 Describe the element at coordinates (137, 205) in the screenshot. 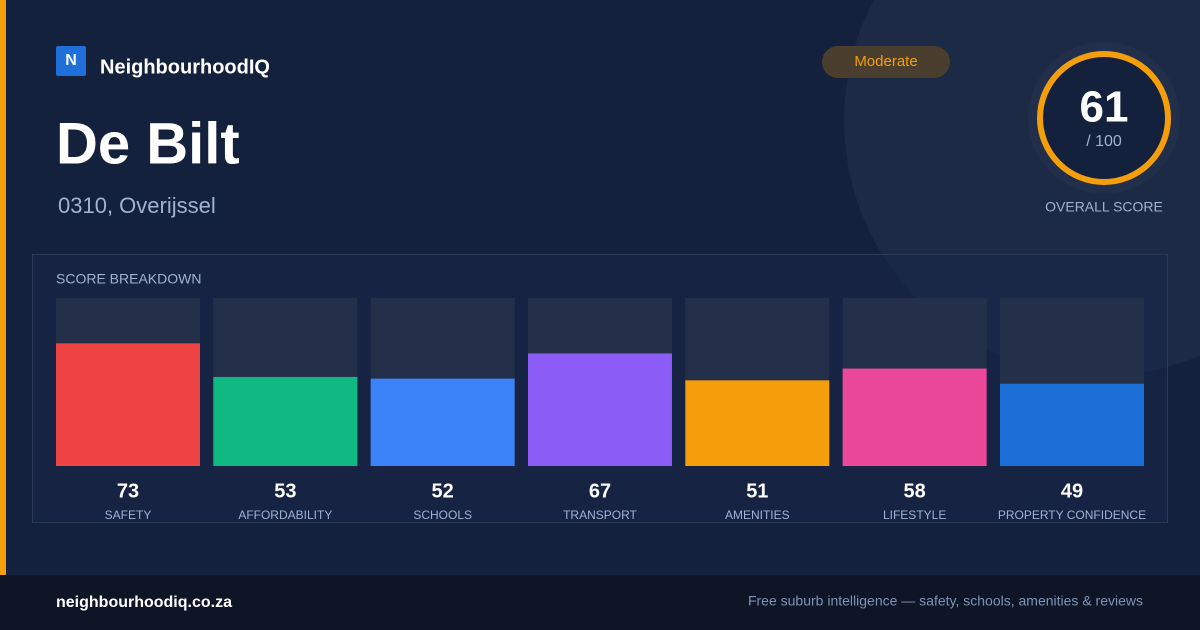

I see `subtitle: 0310, Overijssel` at that location.